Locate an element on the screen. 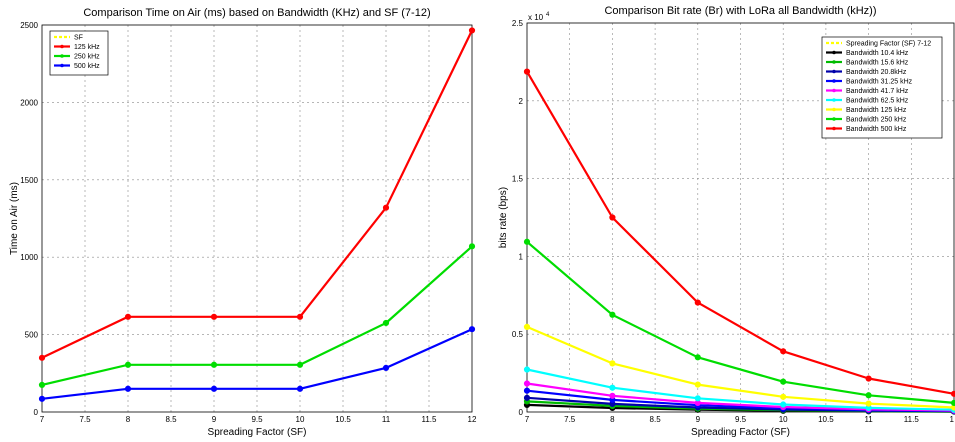 The width and height of the screenshot is (955, 442). legend-label: 125 kHz is located at coordinates (87, 47).